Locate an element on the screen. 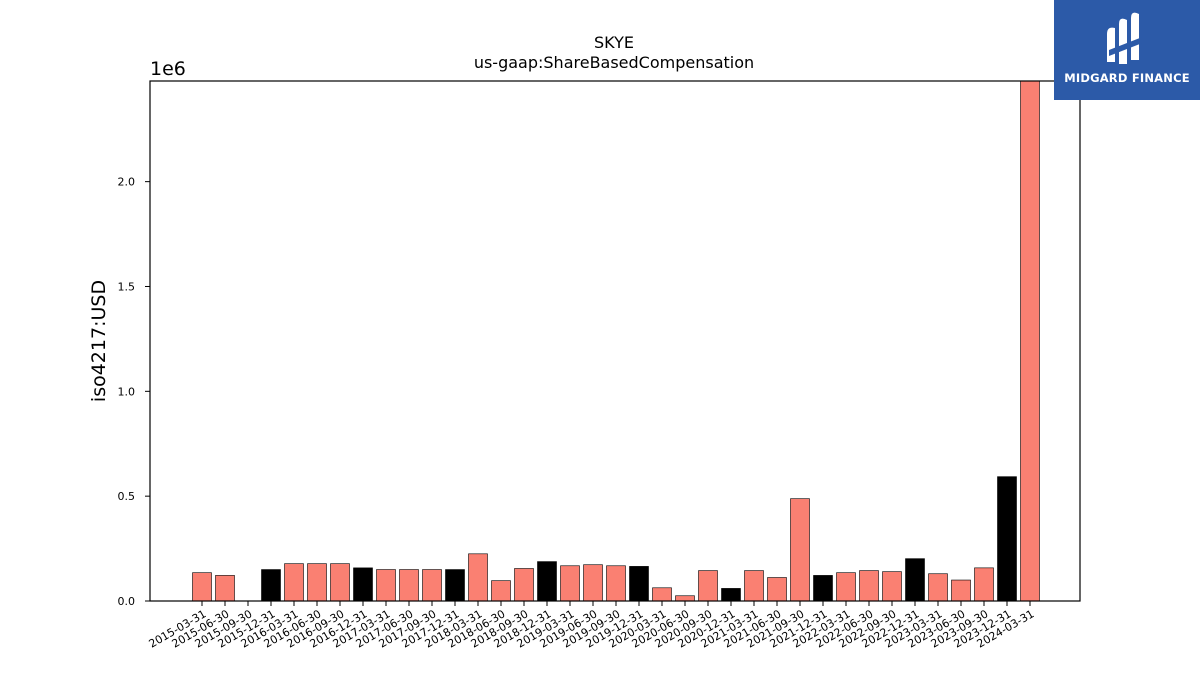 The height and width of the screenshot is (675, 1200). chart-title: SKYE is located at coordinates (614, 42).